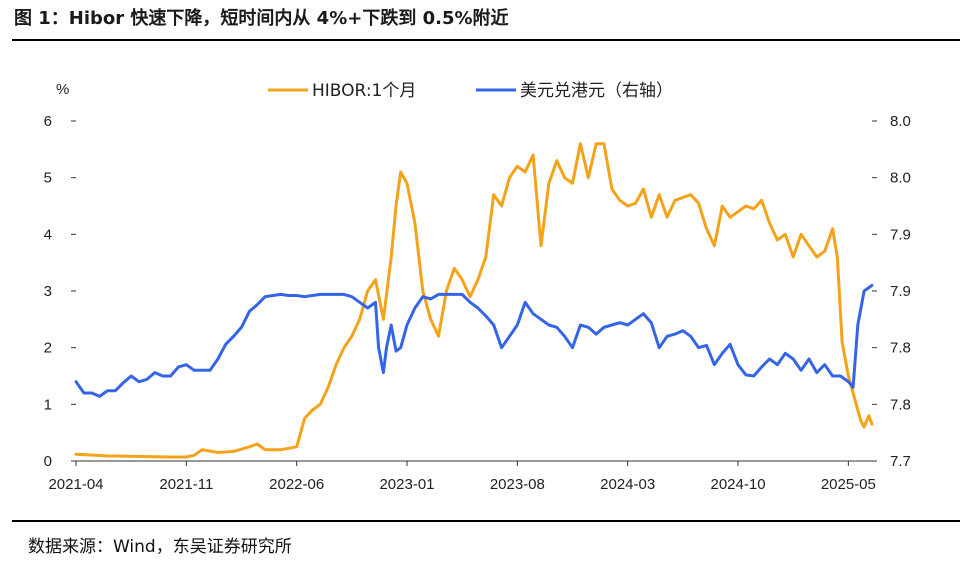 Image resolution: width=980 pixels, height=564 pixels. I want to click on x-tick-label: 2025-05, so click(848, 484).